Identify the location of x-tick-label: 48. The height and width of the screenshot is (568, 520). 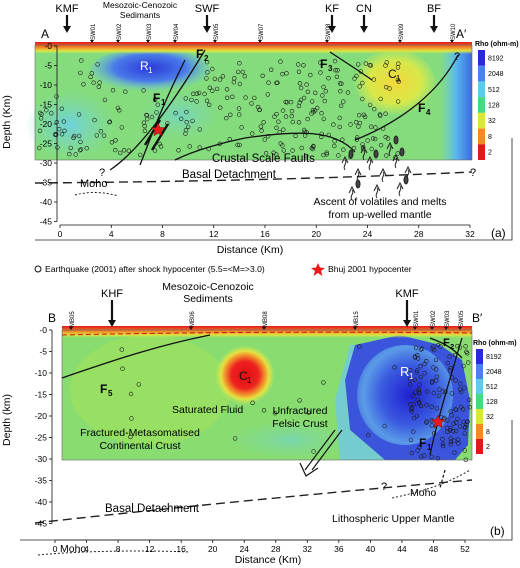
(434, 549).